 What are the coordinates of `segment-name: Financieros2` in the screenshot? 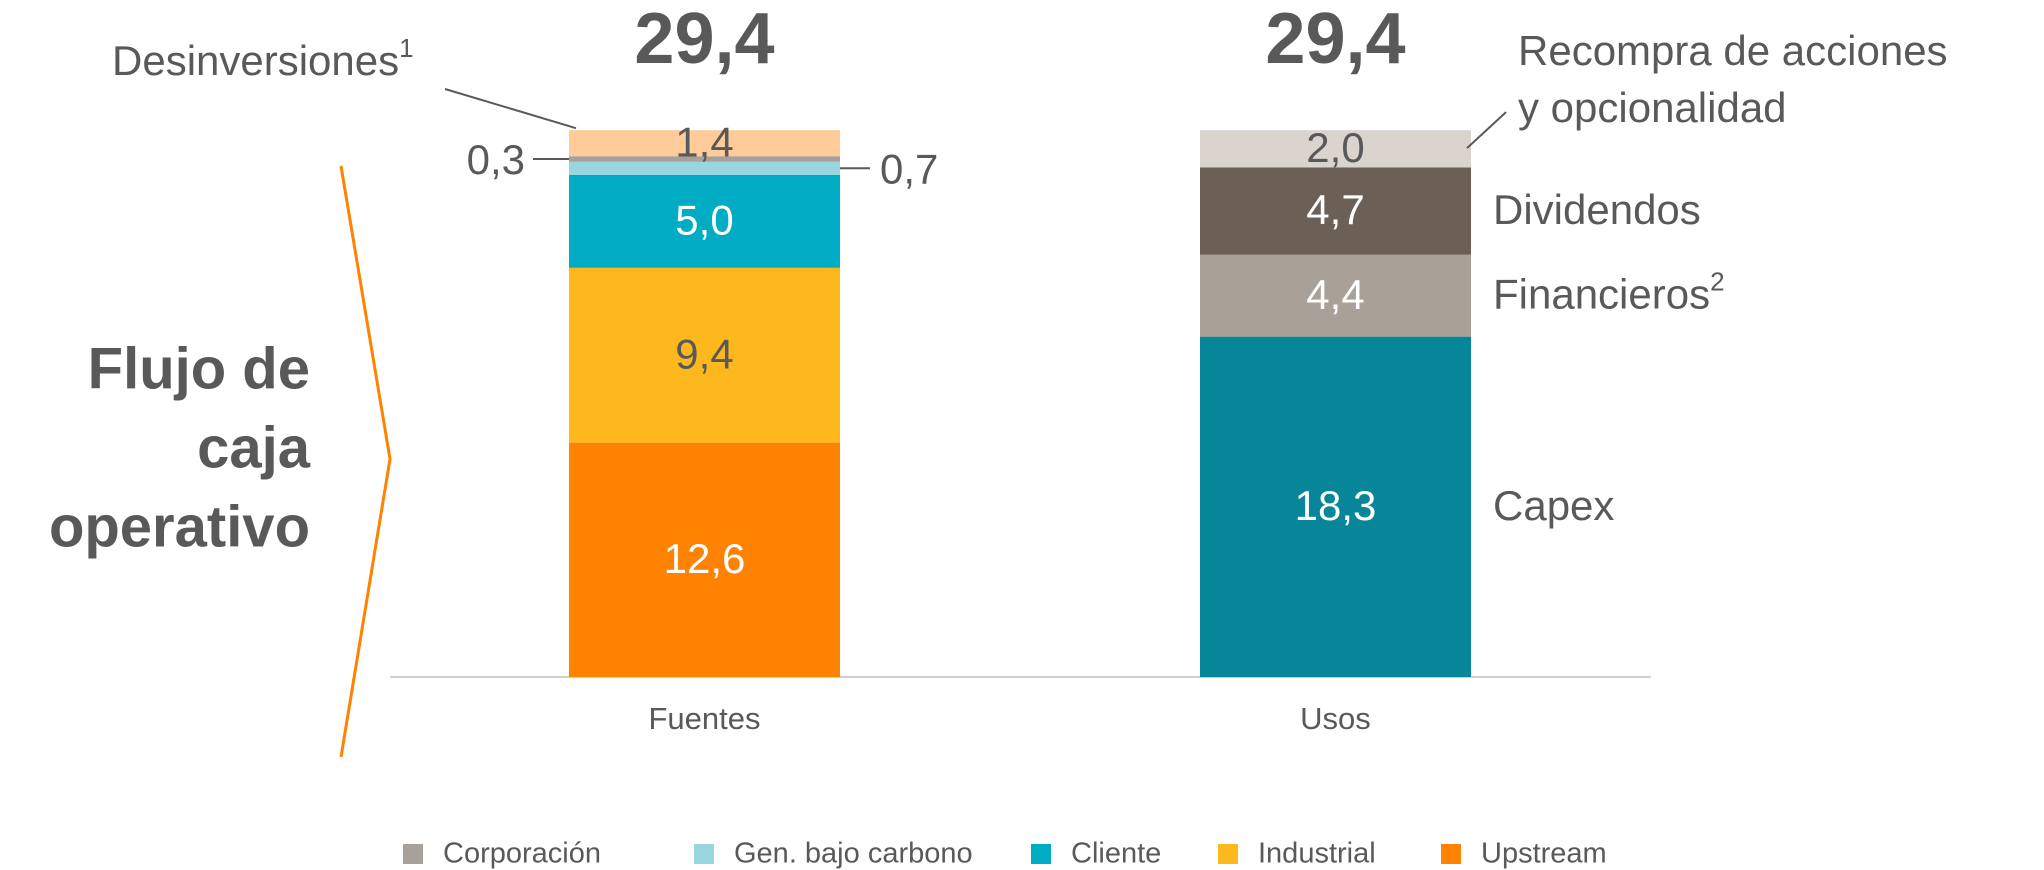 It's located at (1609, 292).